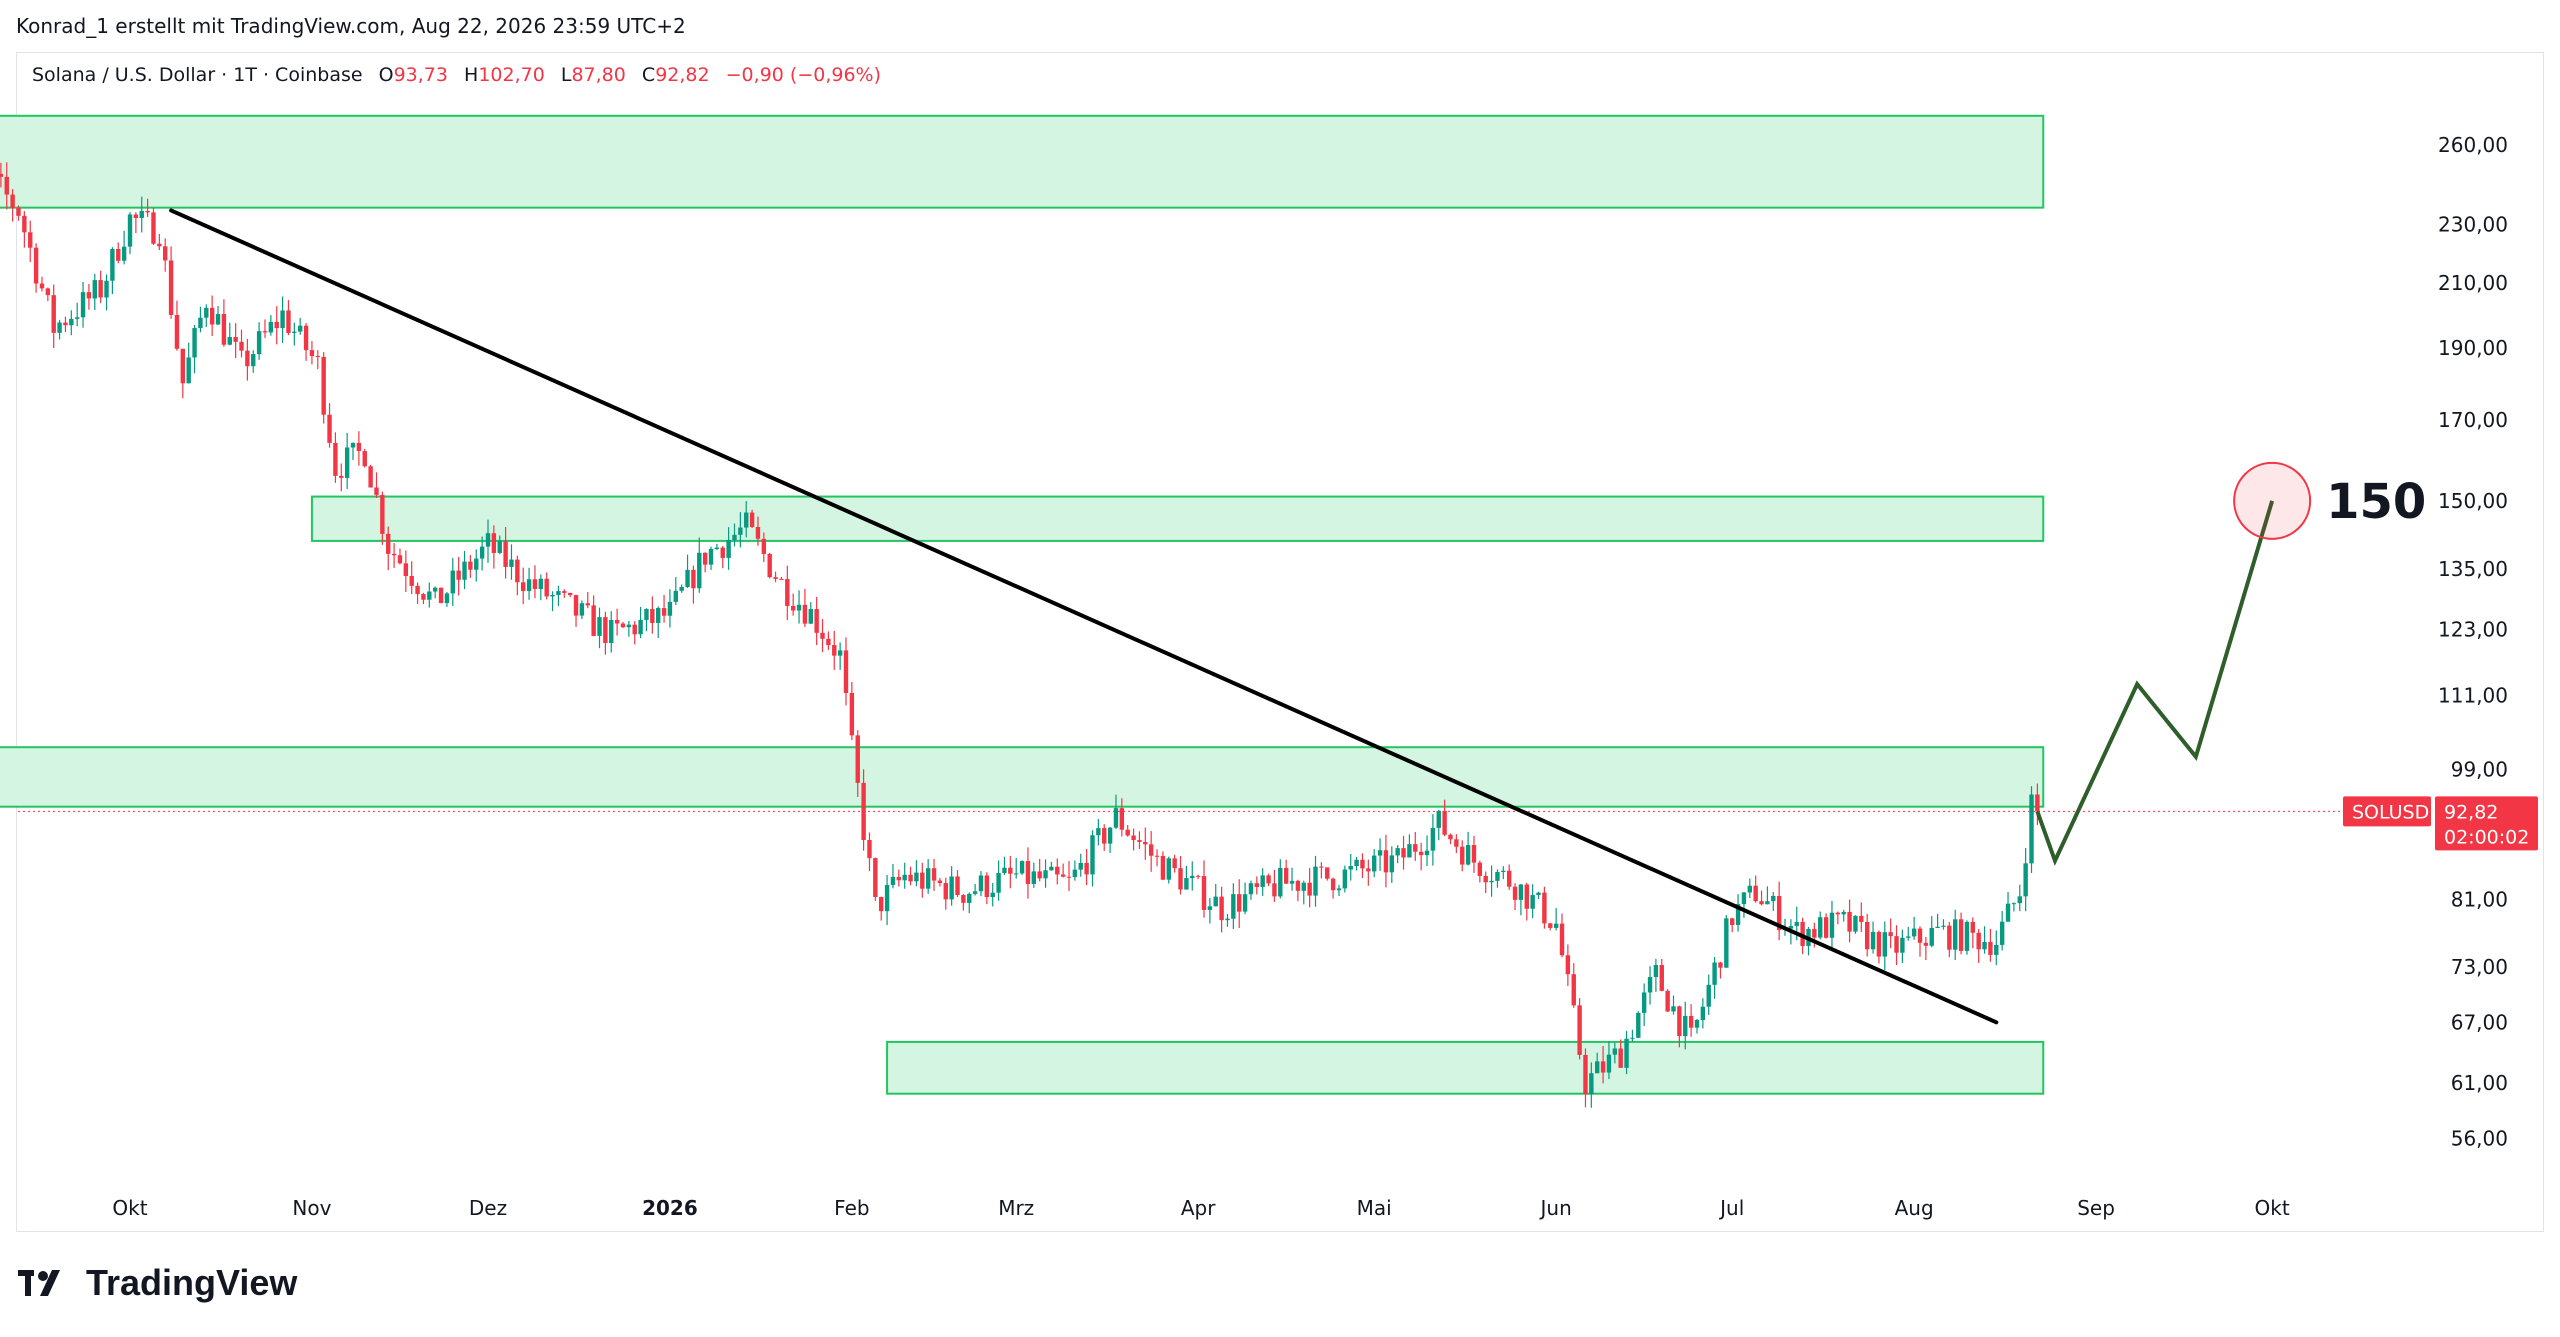  What do you see at coordinates (157, 1283) in the screenshot?
I see `tradingview-brand: TradingView` at bounding box center [157, 1283].